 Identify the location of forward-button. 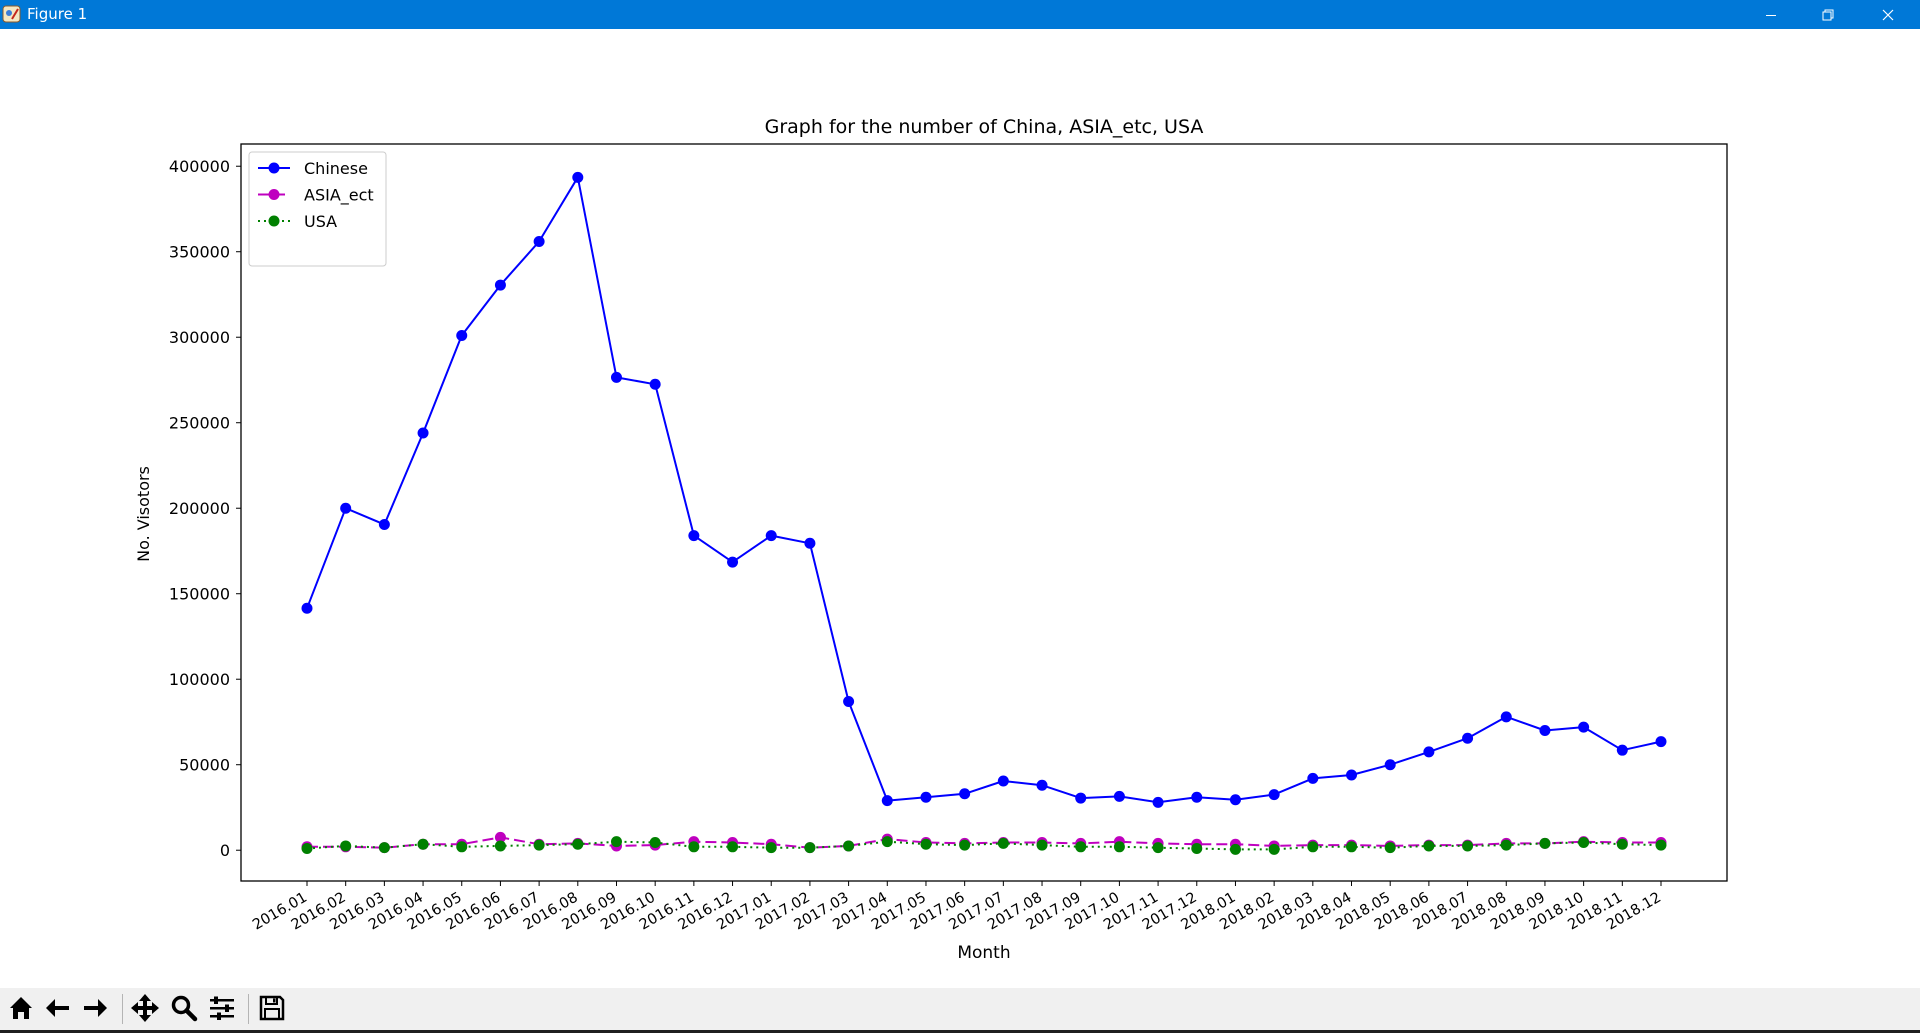
(95, 1008).